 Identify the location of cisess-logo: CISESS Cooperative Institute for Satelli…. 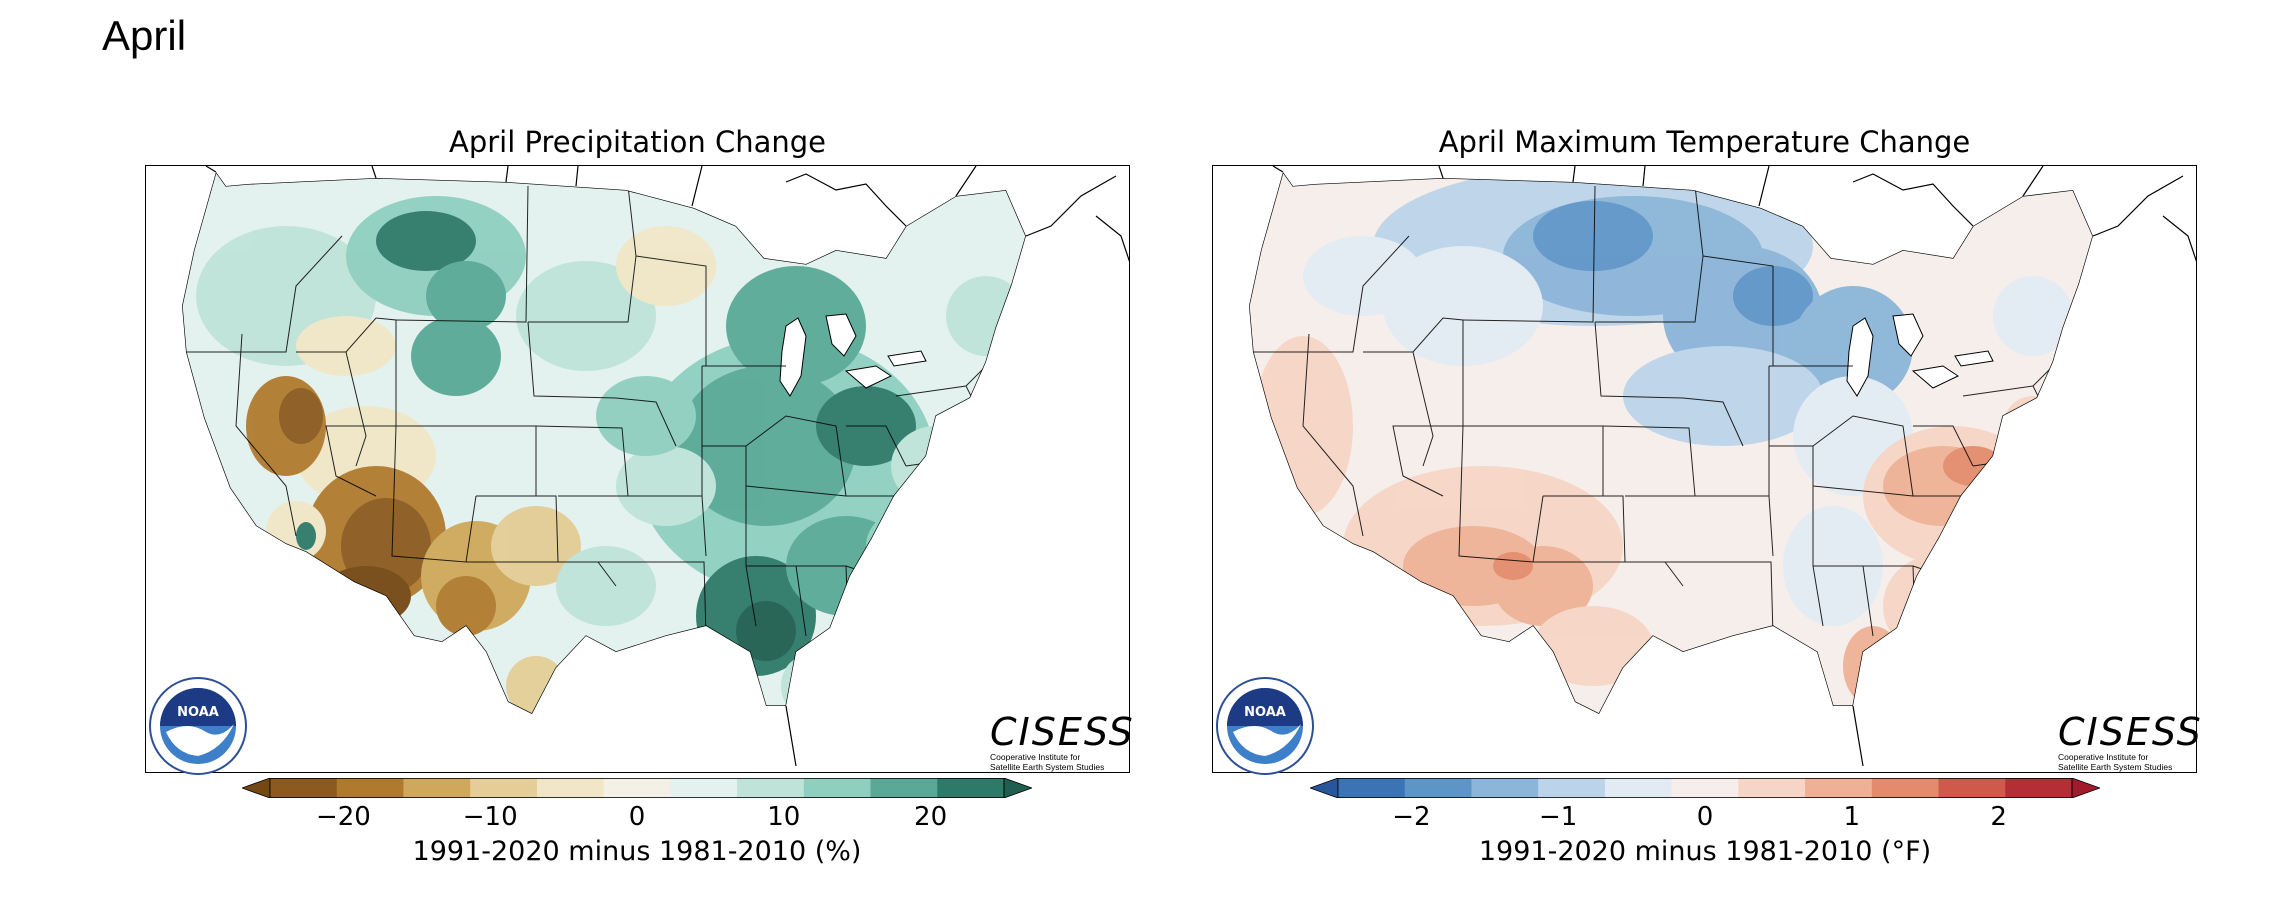
(1062, 742).